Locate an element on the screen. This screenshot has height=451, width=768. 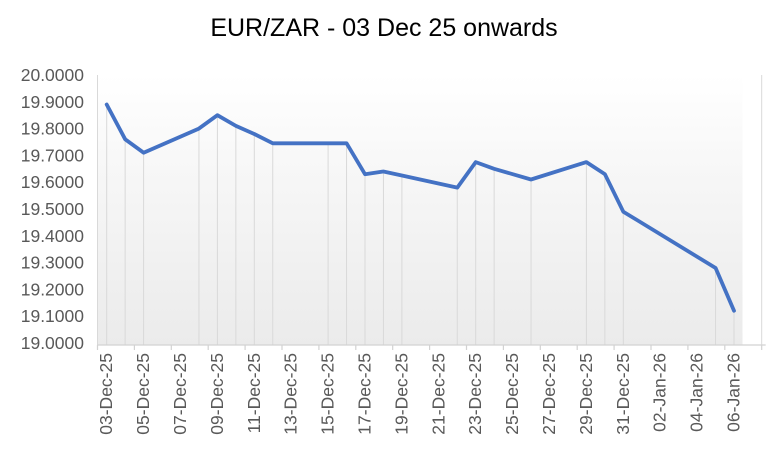
x-axis-tick-label: 31-Dec-25 is located at coordinates (623, 394).